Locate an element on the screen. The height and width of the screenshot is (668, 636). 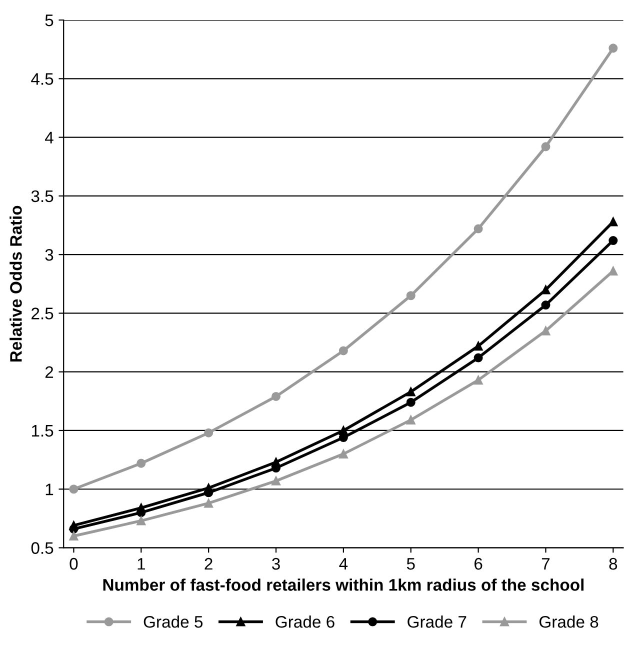
x-tick-label: 5 is located at coordinates (410, 564).